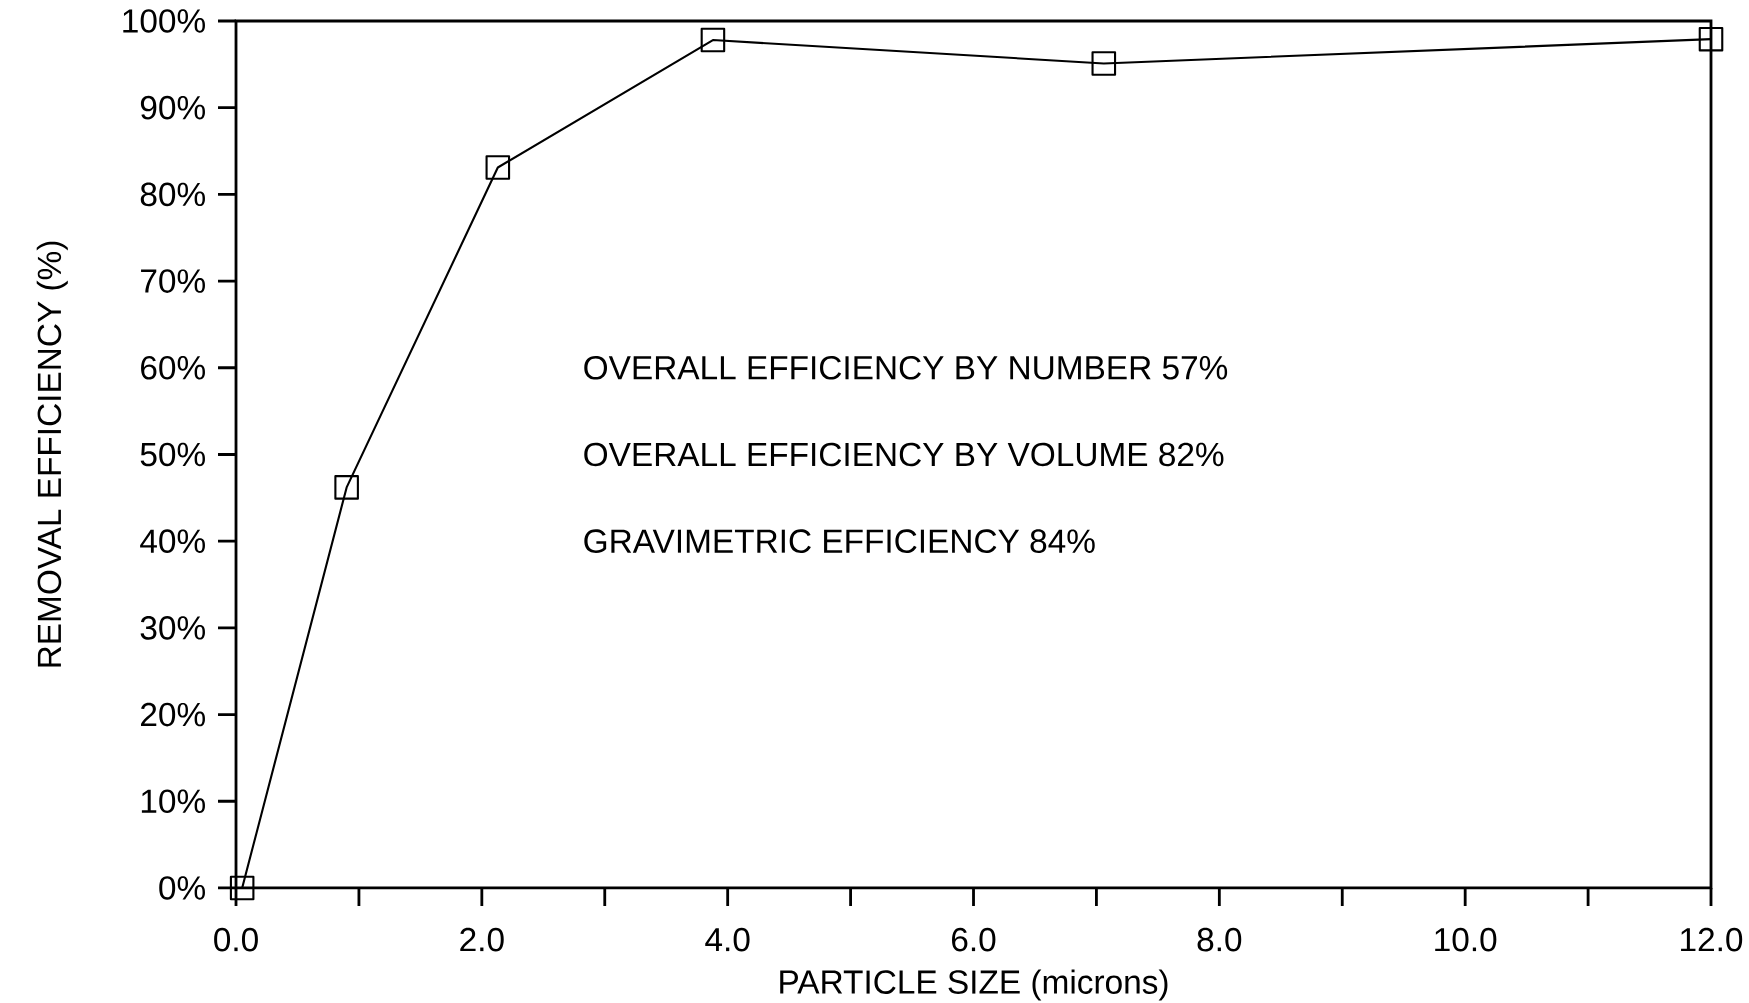  I want to click on x-tick-label: 8.0, so click(1219, 939).